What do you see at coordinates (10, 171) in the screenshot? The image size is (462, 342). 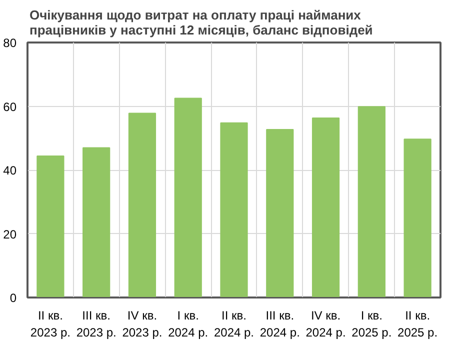 I see `y-tick-label: 40` at bounding box center [10, 171].